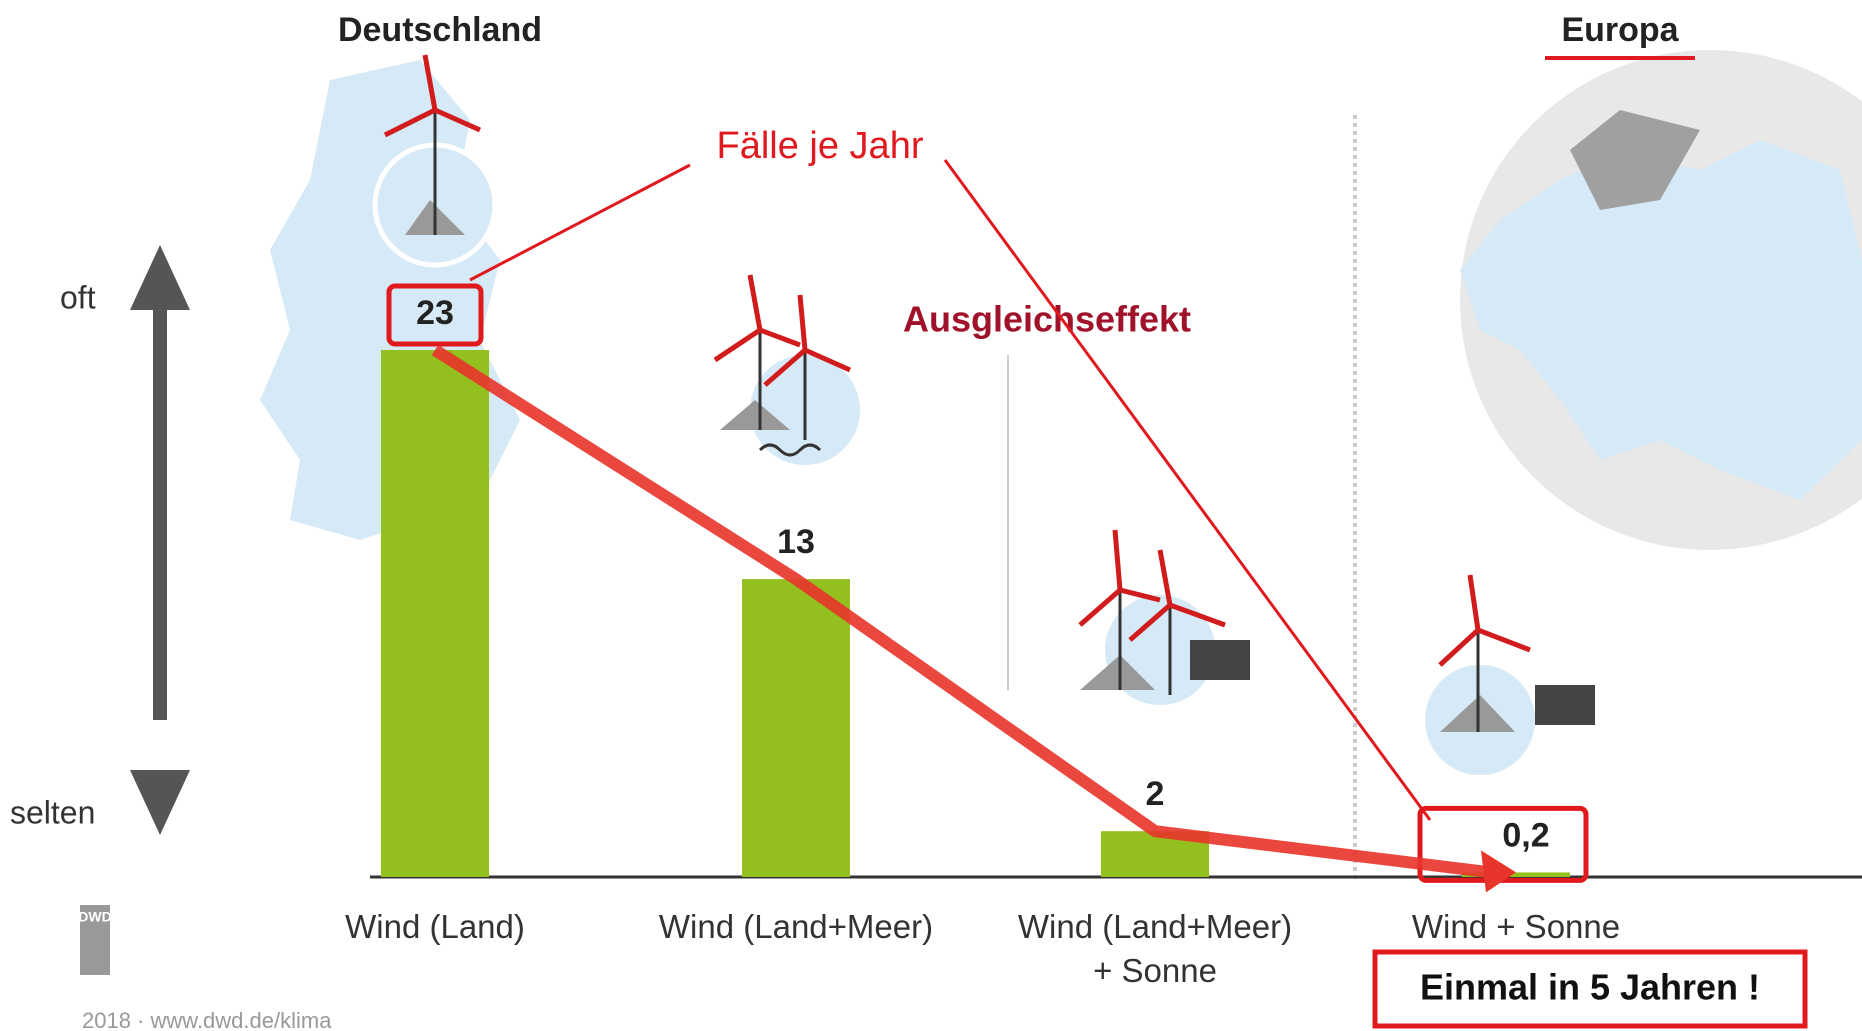  Describe the element at coordinates (1635, 160) in the screenshot. I see `scandinavia` at that location.